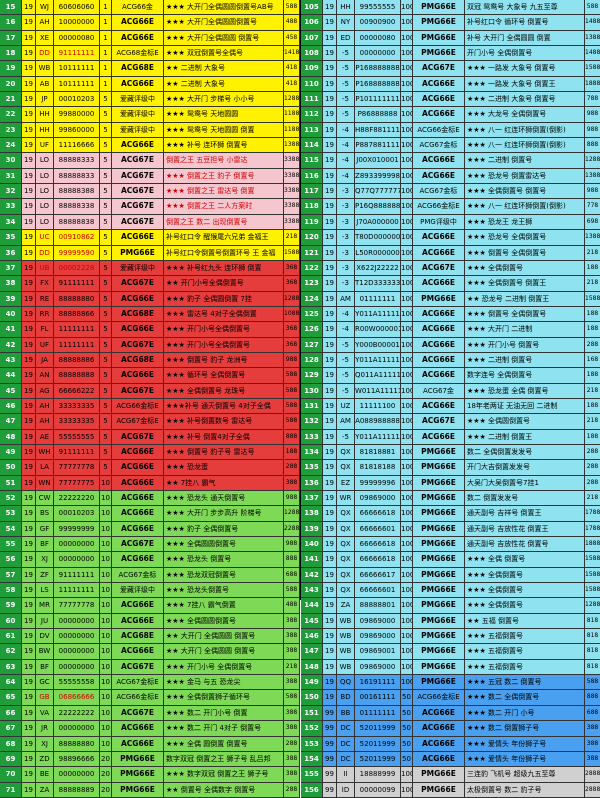  What do you see at coordinates (150, 376) in the screenshot?
I see `table-row: 44 19 AN 88888888 5 ACG66E ★★★ 循环号 全偶倒置号 588` at bounding box center [150, 376].